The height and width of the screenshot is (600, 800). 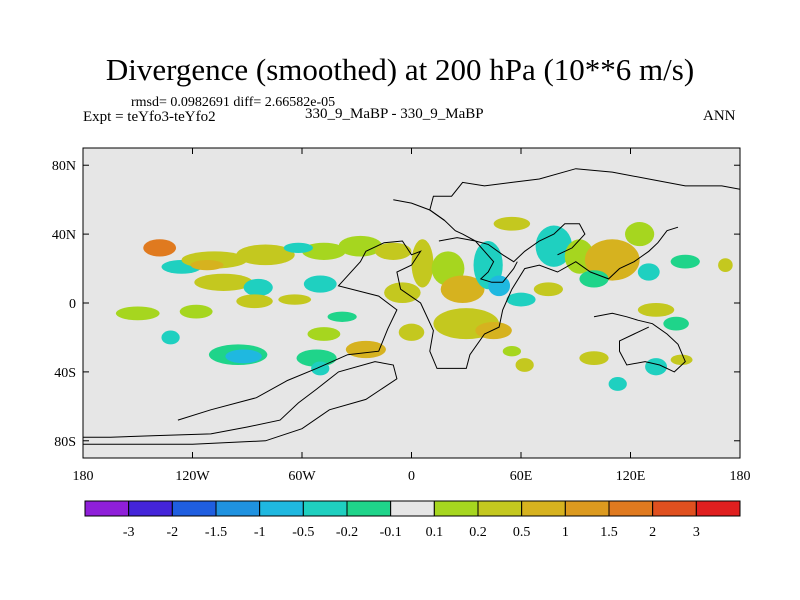 What do you see at coordinates (260, 532) in the screenshot?
I see `colorbar-label-3: -1` at bounding box center [260, 532].